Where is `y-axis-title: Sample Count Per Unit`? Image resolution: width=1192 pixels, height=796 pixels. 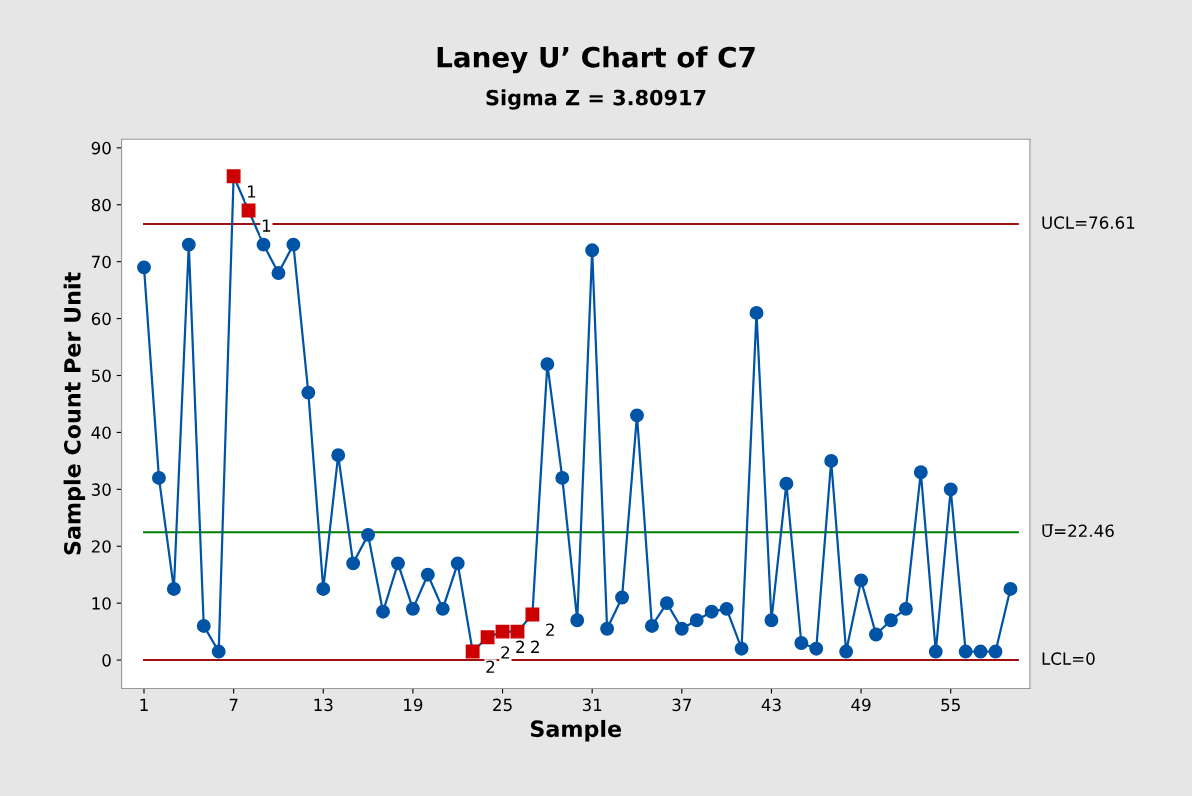
y-axis-title: Sample Count Per Unit is located at coordinates (74, 413).